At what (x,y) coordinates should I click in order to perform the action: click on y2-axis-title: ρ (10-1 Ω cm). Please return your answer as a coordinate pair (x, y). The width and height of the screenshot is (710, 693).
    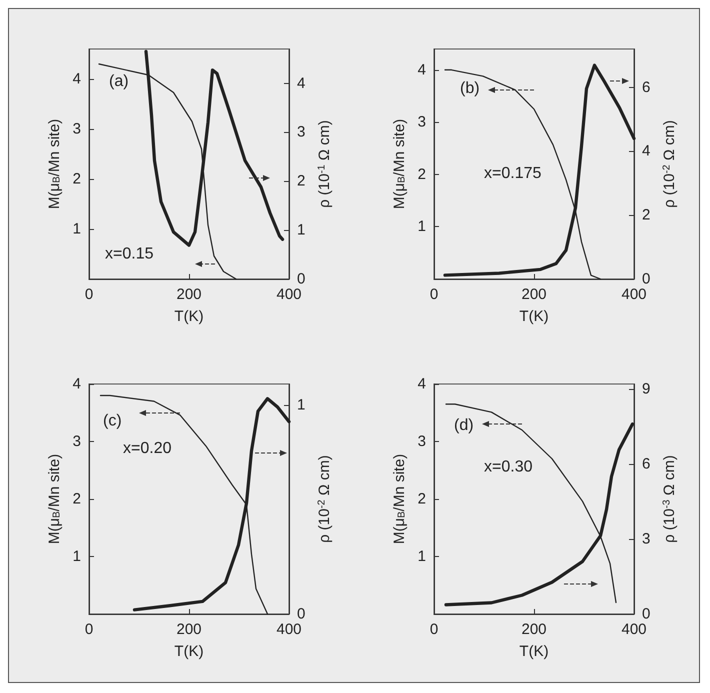
    Looking at the image, I should click on (324, 164).